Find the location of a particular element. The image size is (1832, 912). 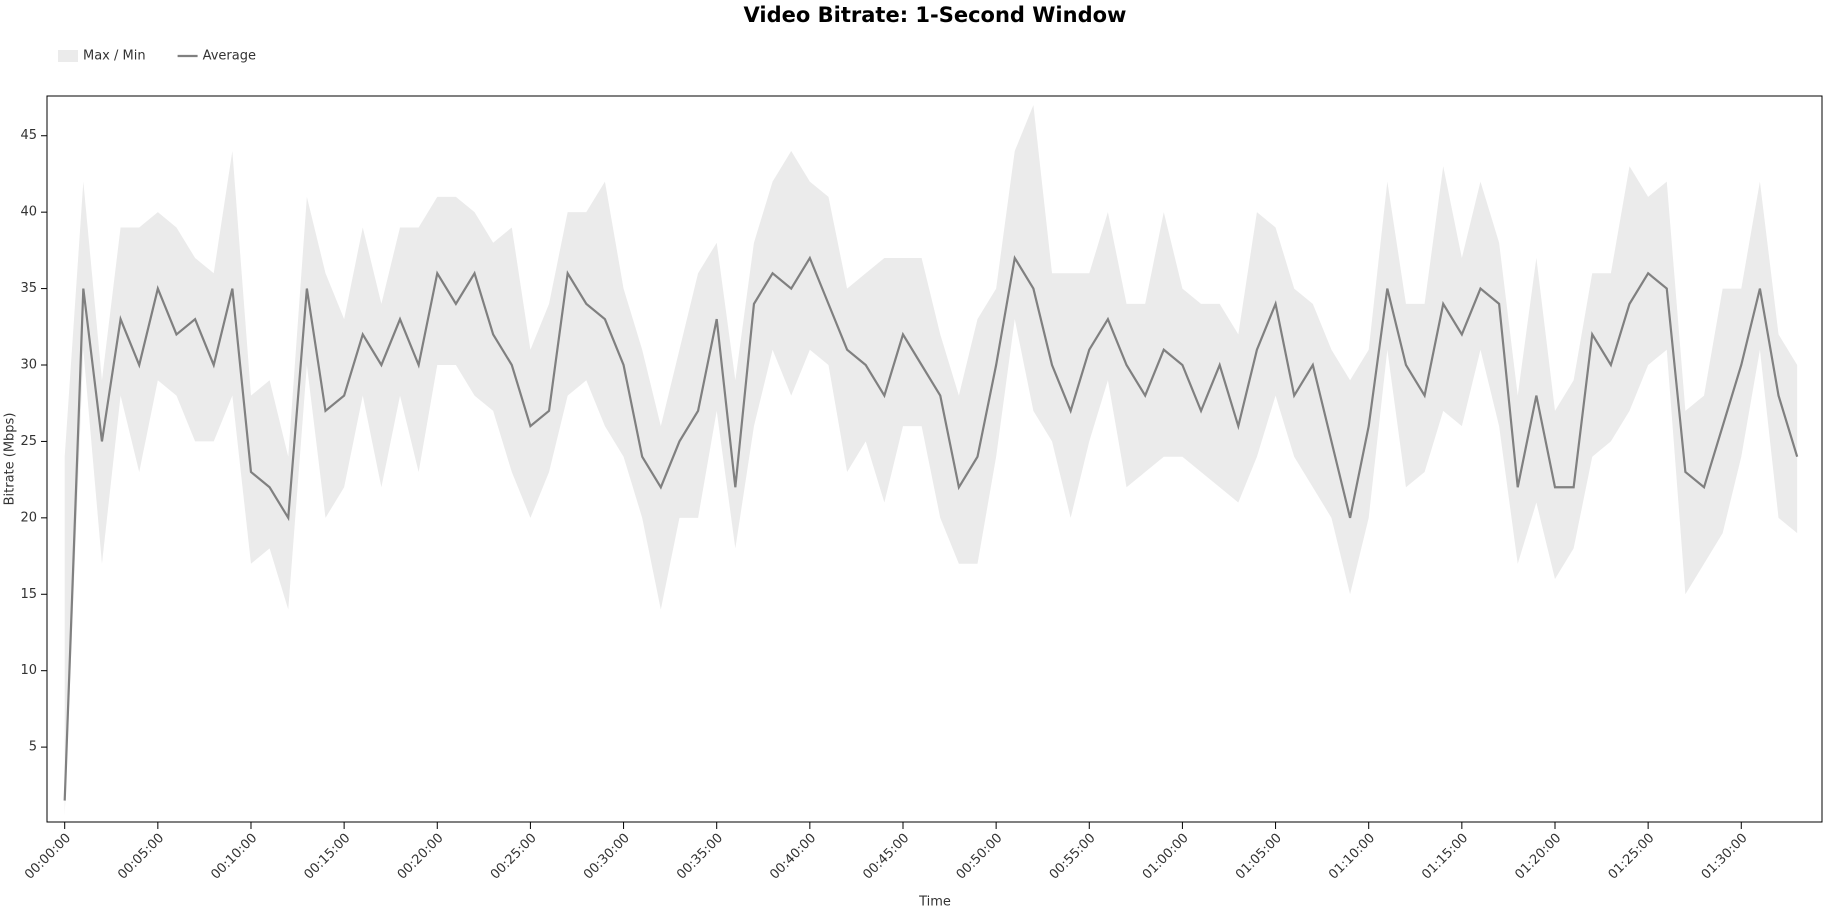

x-tick-label: 01:15:00 is located at coordinates (1445, 857).